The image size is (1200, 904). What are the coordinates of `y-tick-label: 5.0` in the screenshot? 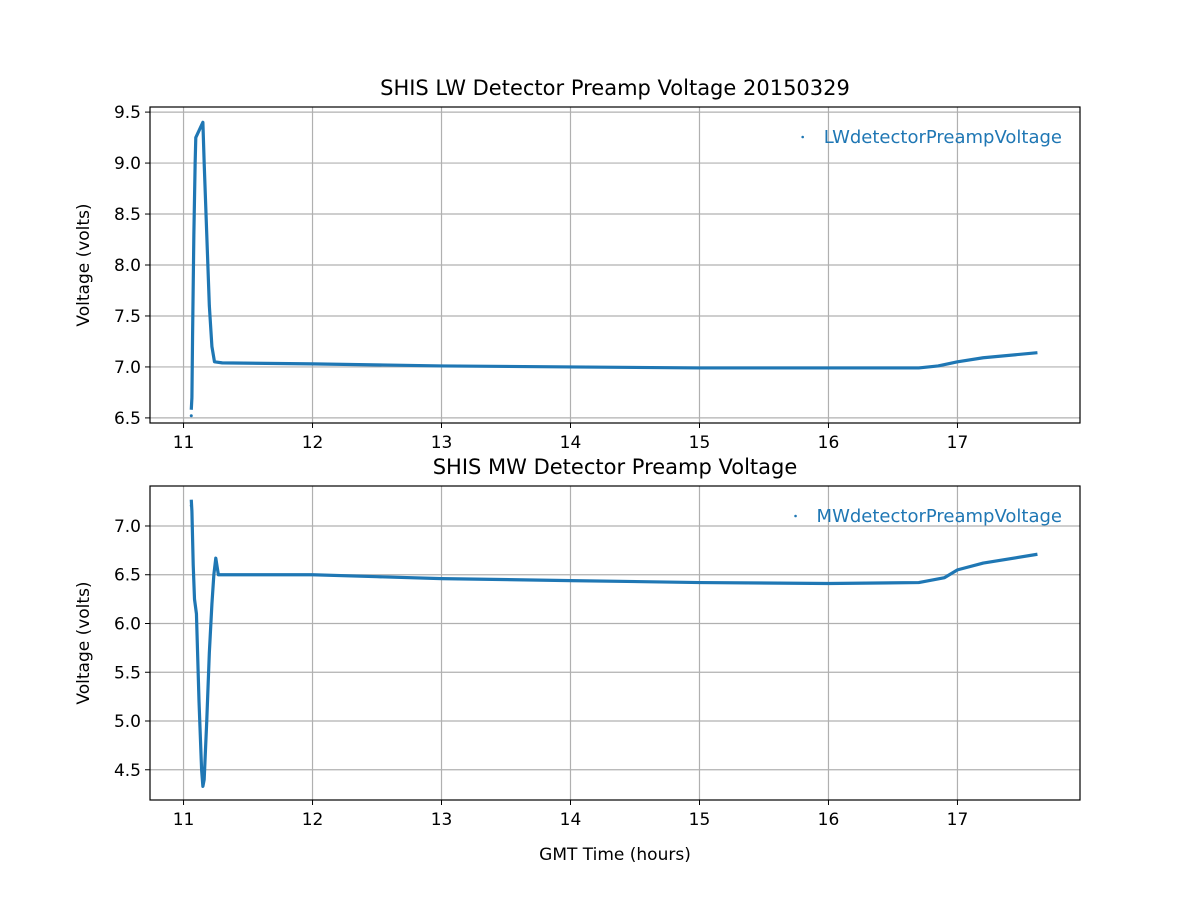 It's located at (127, 722).